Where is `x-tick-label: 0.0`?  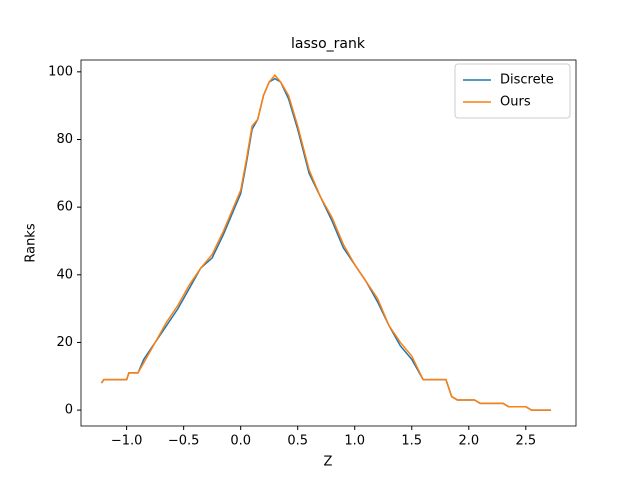
x-tick-label: 0.0 is located at coordinates (240, 441).